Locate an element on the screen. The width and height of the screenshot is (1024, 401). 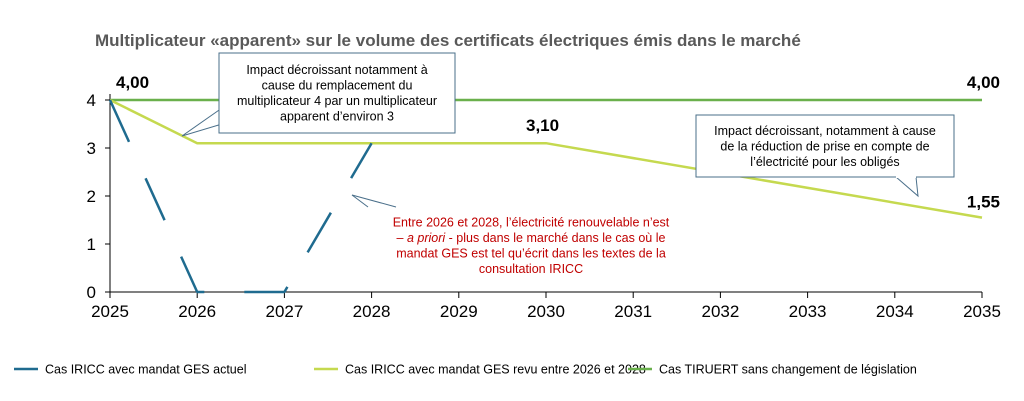
x-tick-label: 2035 is located at coordinates (982, 311).